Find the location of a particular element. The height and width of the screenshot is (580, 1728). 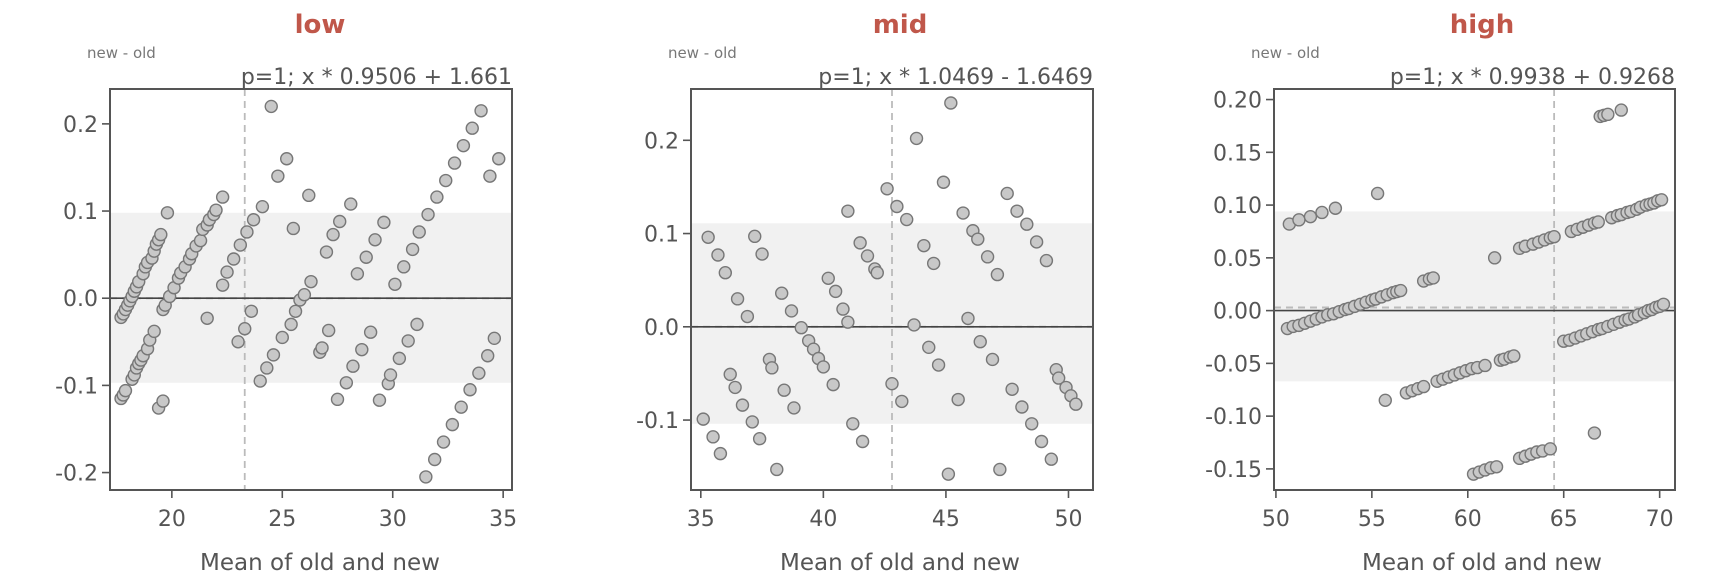

limits-of-agreement-band is located at coordinates (1474, 296).